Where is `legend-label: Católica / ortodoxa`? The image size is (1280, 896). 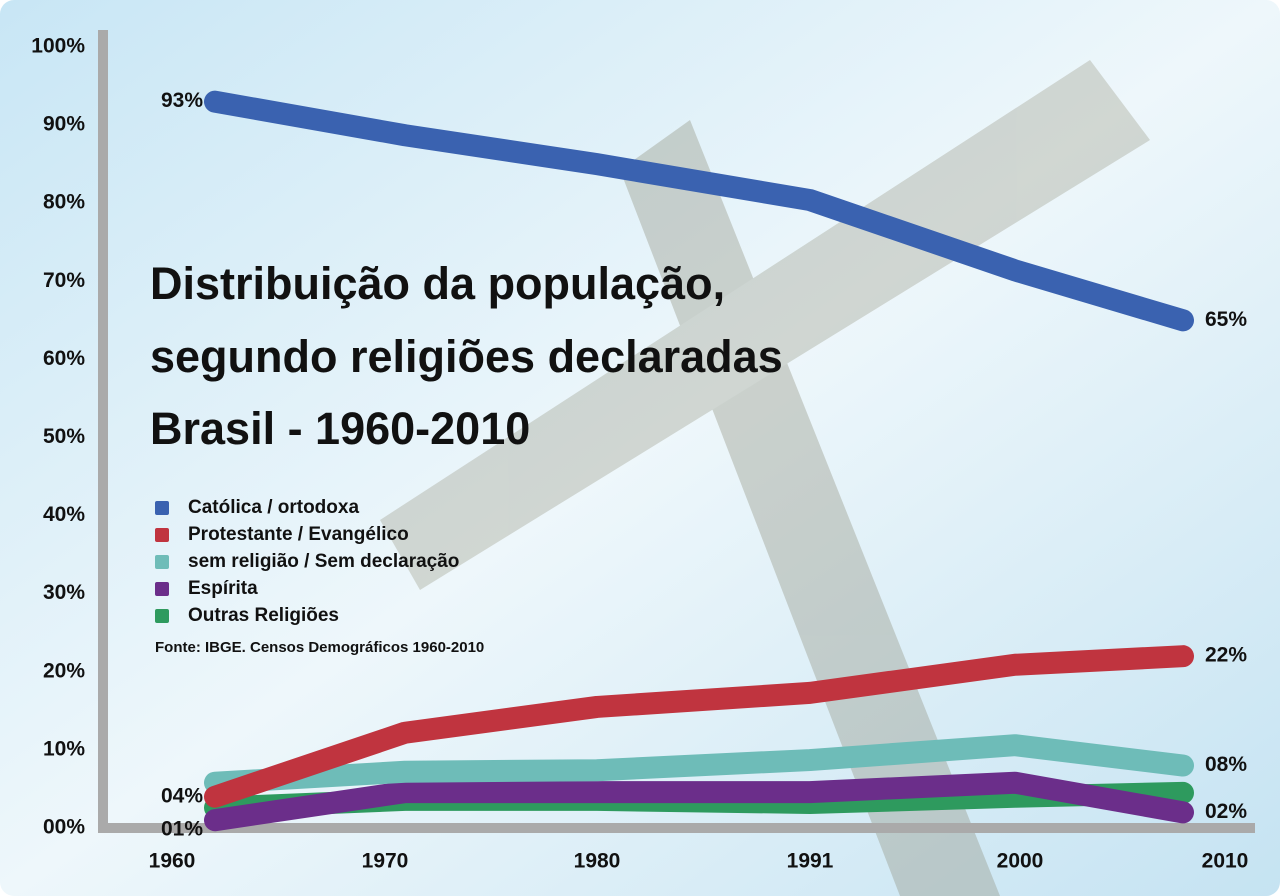 legend-label: Católica / ortodoxa is located at coordinates (273, 507).